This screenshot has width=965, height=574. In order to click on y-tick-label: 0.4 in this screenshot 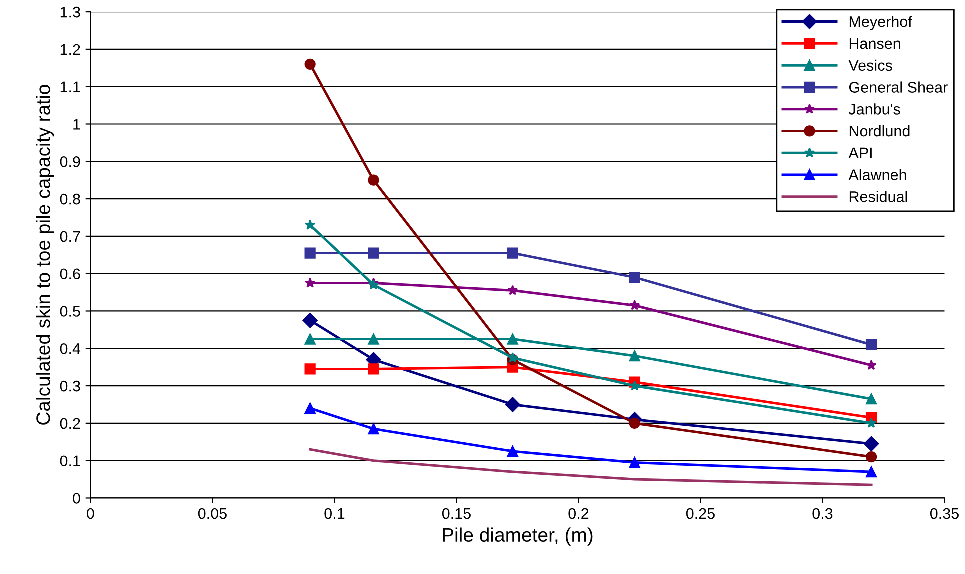, I will do `click(70, 349)`.